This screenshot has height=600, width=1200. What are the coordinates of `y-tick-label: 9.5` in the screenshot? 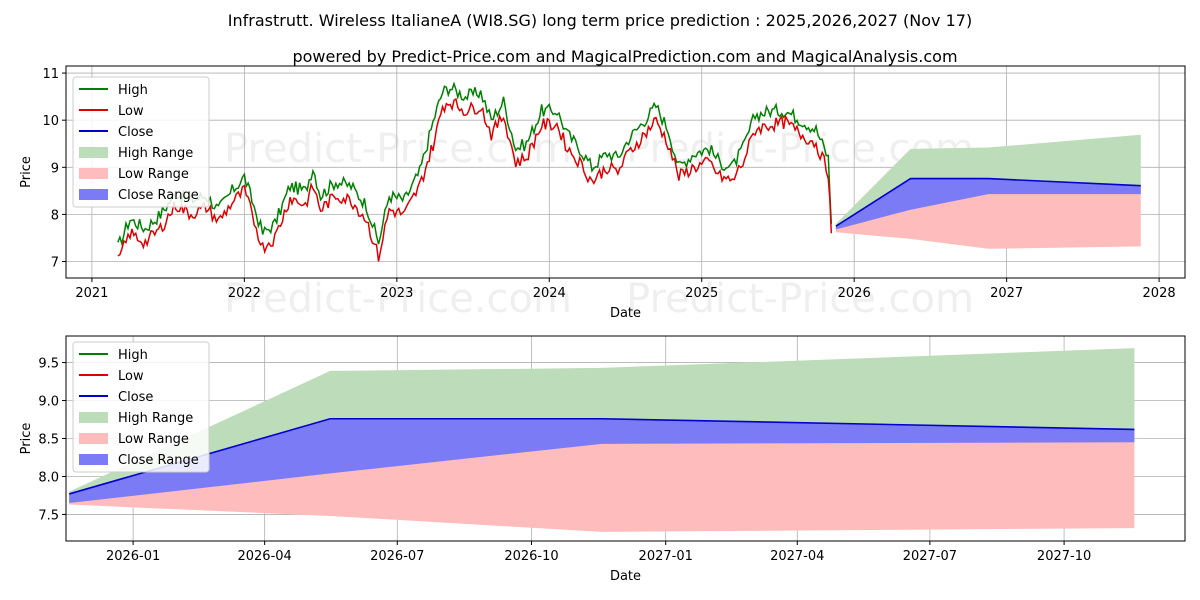 It's located at (48, 364).